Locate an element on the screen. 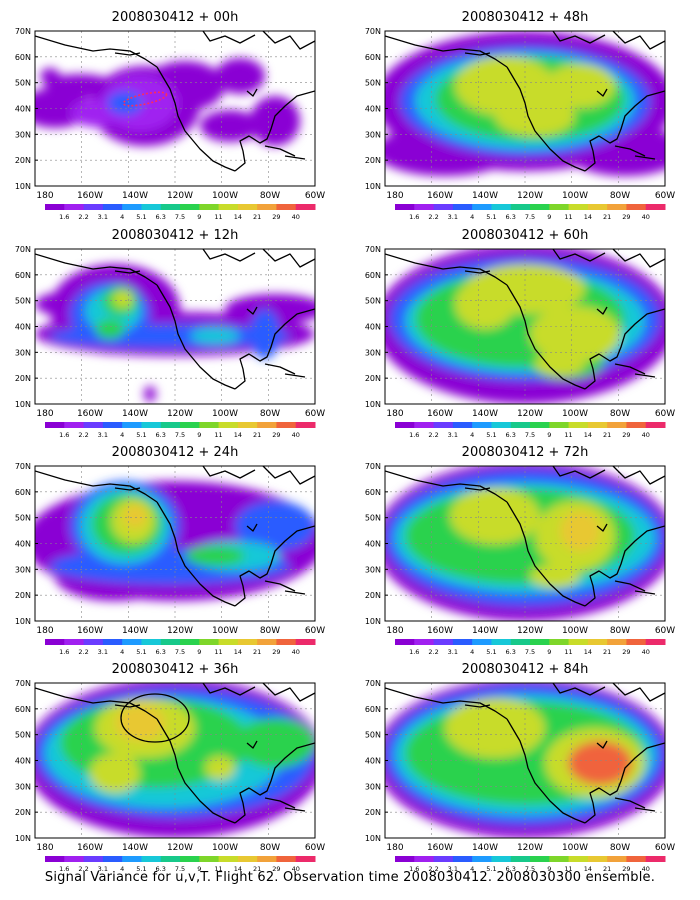 This screenshot has width=700, height=900. lon-tick-label: 80W is located at coordinates (620, 631).